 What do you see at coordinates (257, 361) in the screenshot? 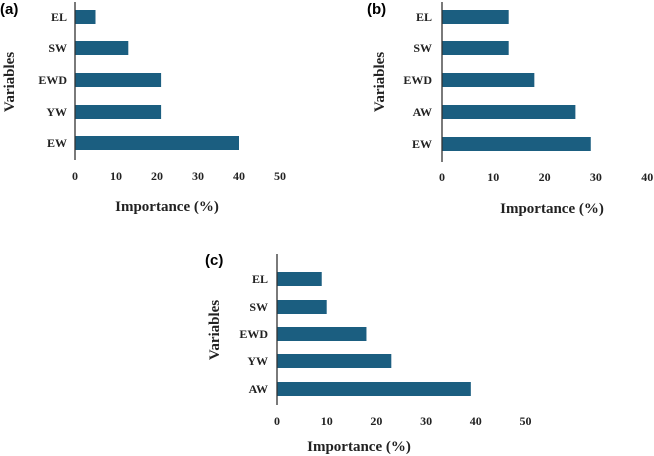
I see `category-label-c-yw: YW` at bounding box center [257, 361].